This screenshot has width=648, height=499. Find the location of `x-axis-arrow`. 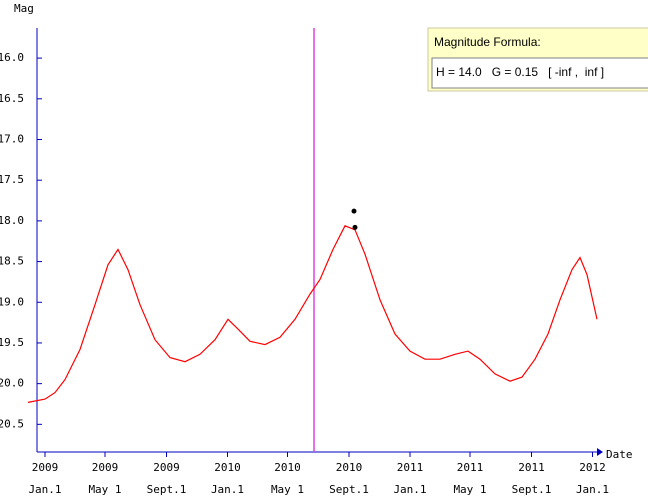

x-axis-arrow is located at coordinates (600, 452).